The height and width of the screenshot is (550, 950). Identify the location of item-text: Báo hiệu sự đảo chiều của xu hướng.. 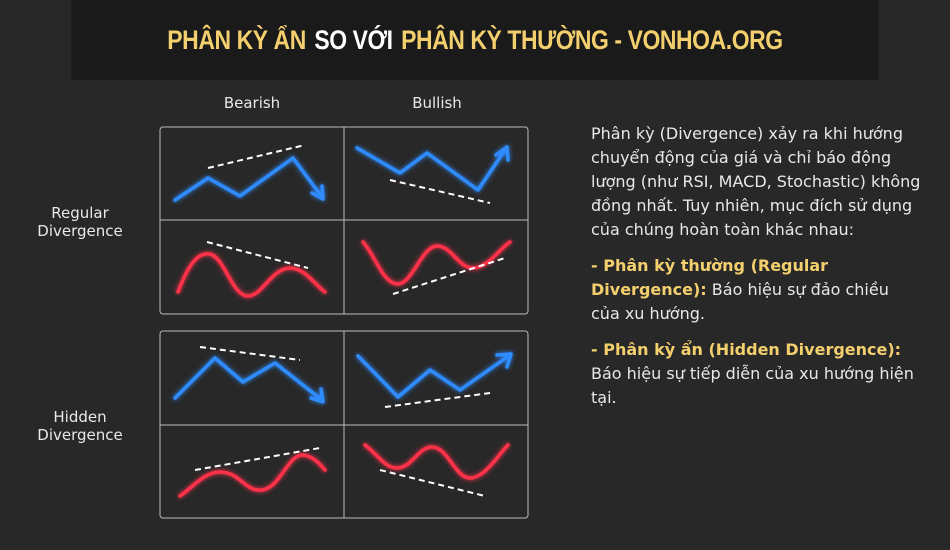
(740, 301).